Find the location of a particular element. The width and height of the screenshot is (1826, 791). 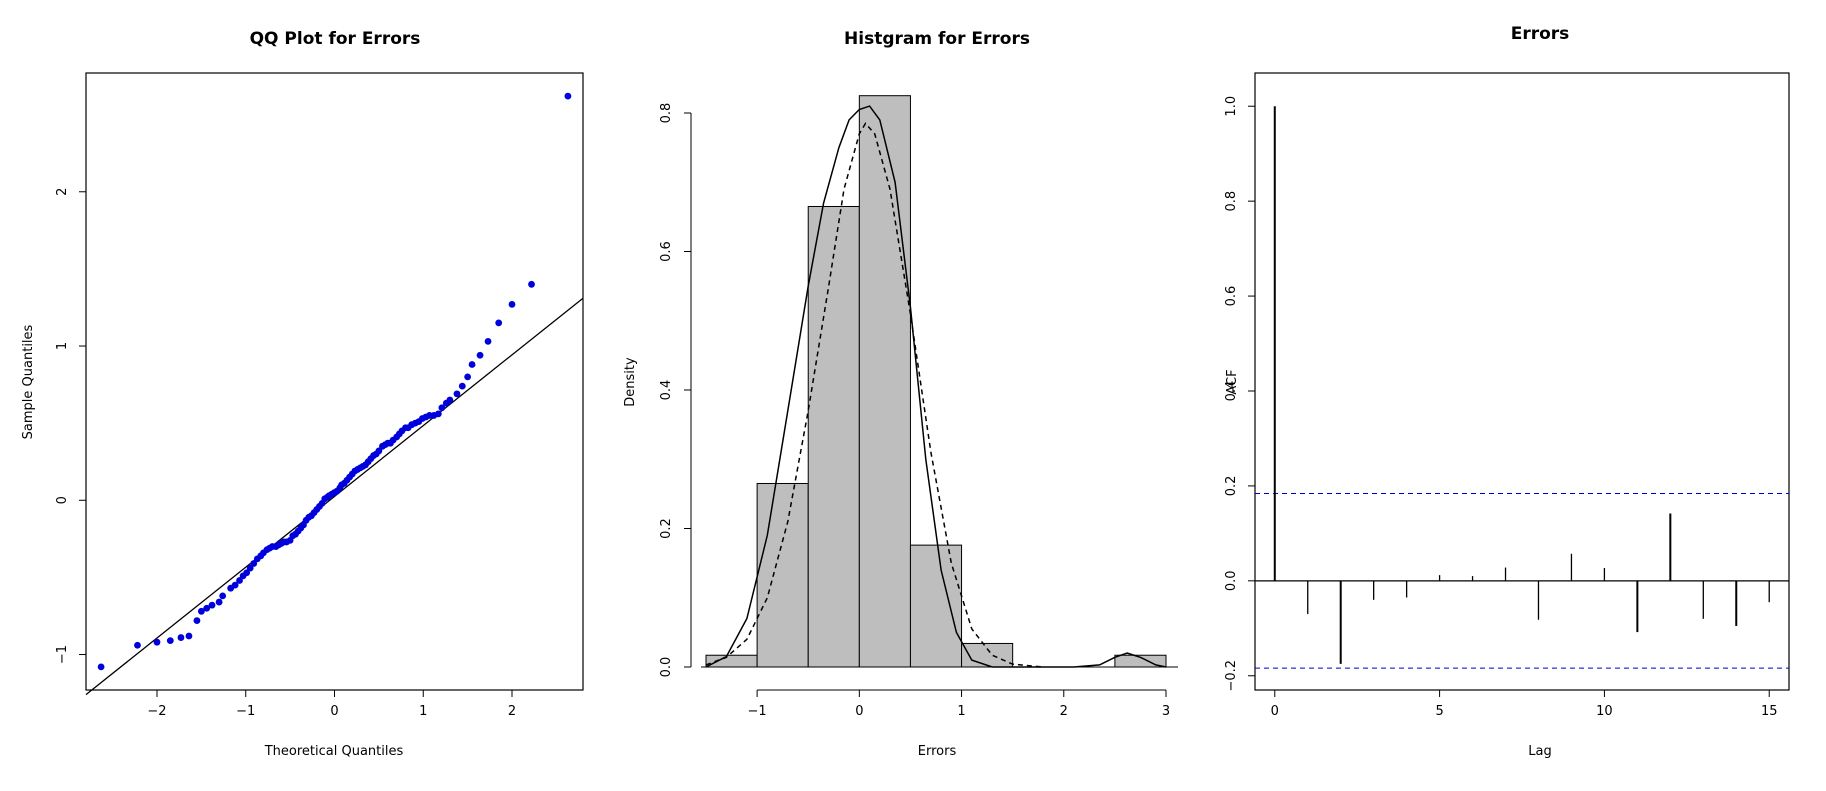

acf-x-tick-label: 15 is located at coordinates (1769, 711).